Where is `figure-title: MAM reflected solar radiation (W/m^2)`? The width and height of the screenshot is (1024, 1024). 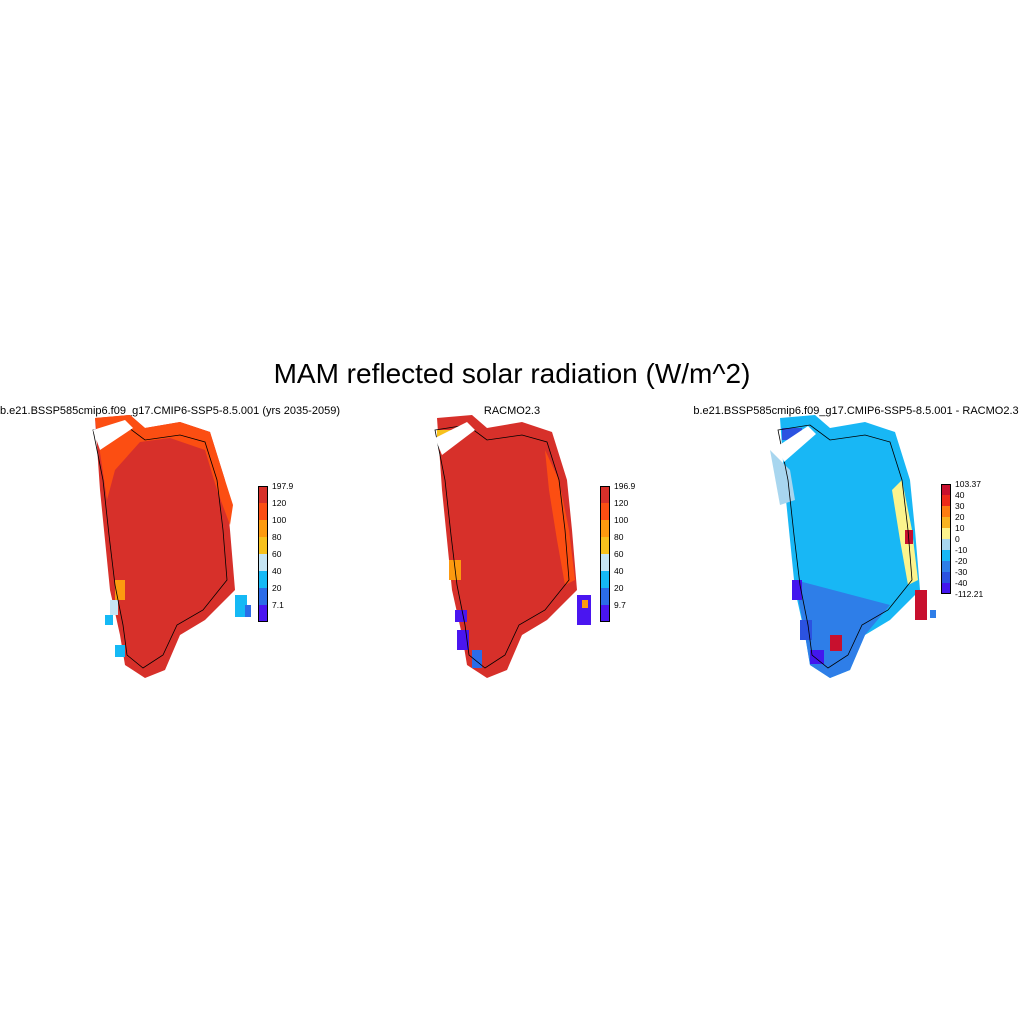 figure-title: MAM reflected solar radiation (W/m^2) is located at coordinates (512, 373).